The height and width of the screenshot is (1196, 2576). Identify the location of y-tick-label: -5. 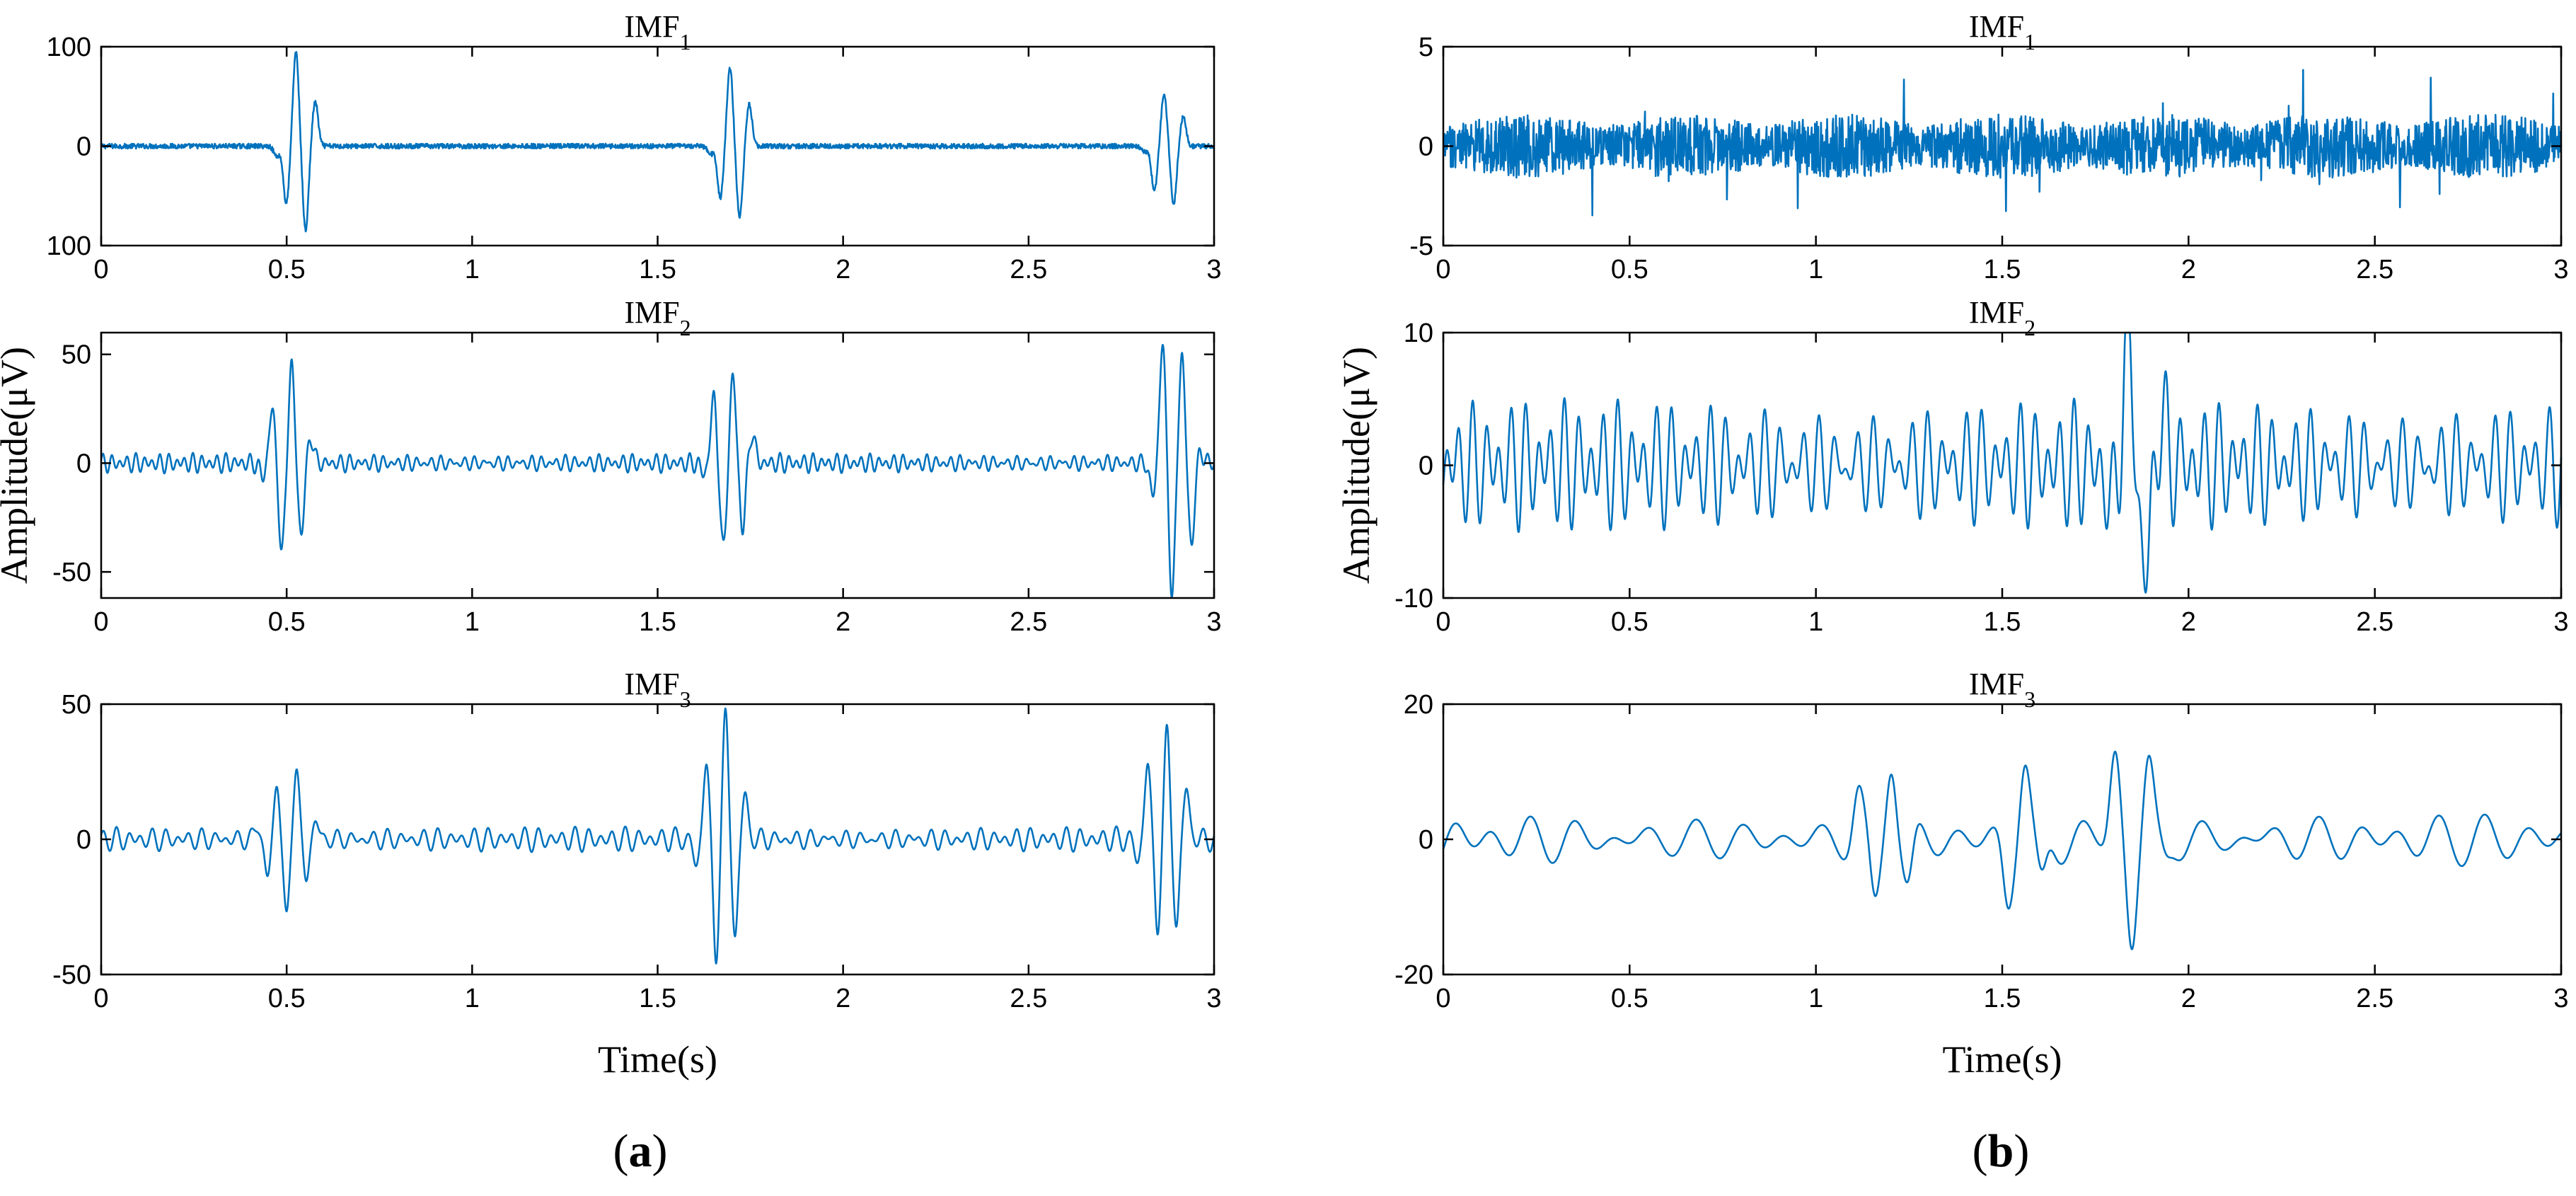
(1421, 246).